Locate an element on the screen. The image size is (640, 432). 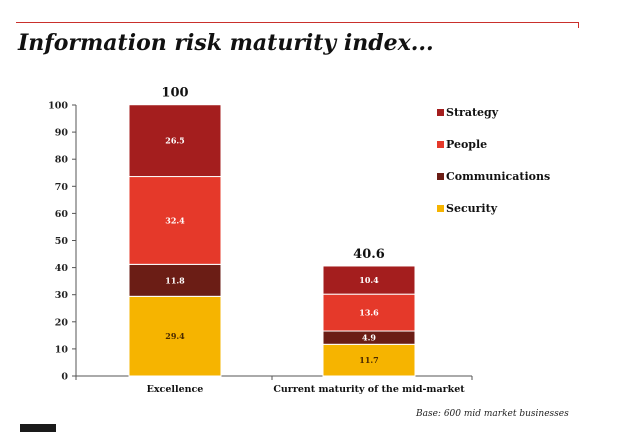
y-tick-label: 50 is located at coordinates (62, 241).